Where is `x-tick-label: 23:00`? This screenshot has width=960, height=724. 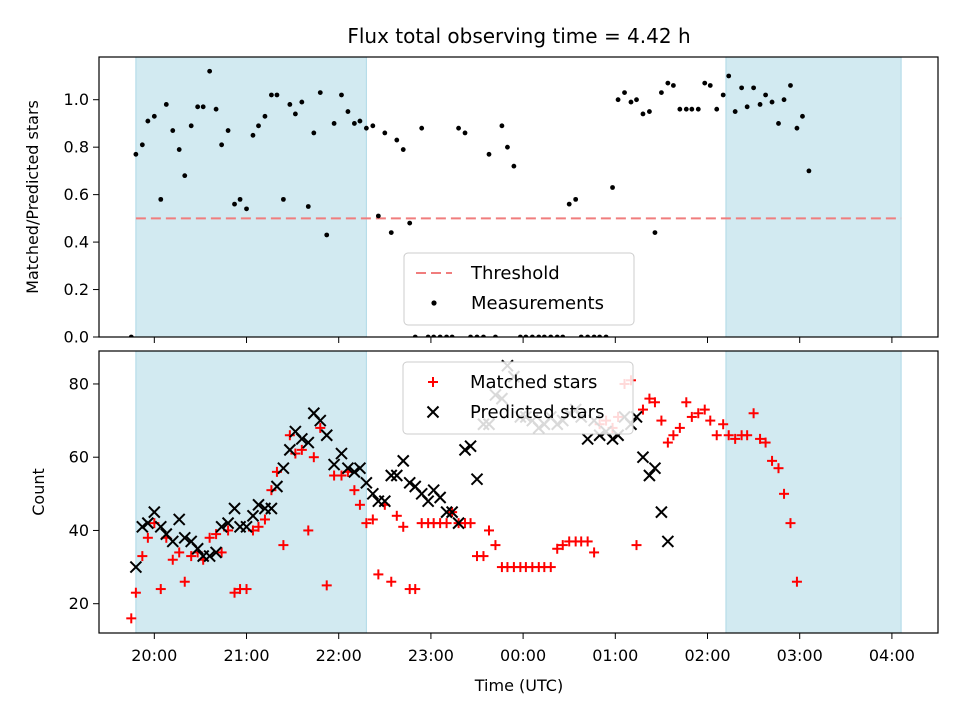
x-tick-label: 23:00 is located at coordinates (431, 655).